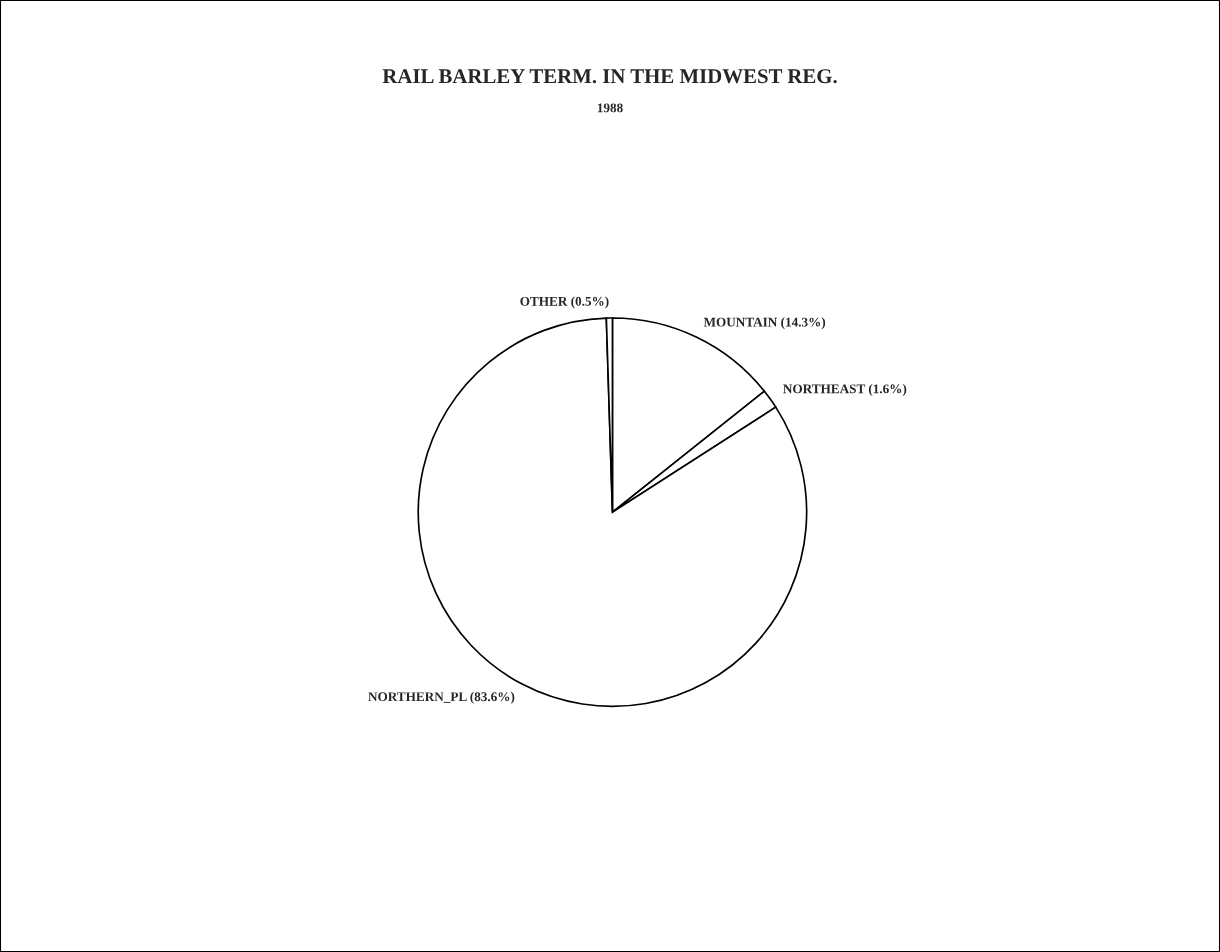  Describe the element at coordinates (764, 323) in the screenshot. I see `slice-label: MOUNTAIN (14.3%)` at that location.